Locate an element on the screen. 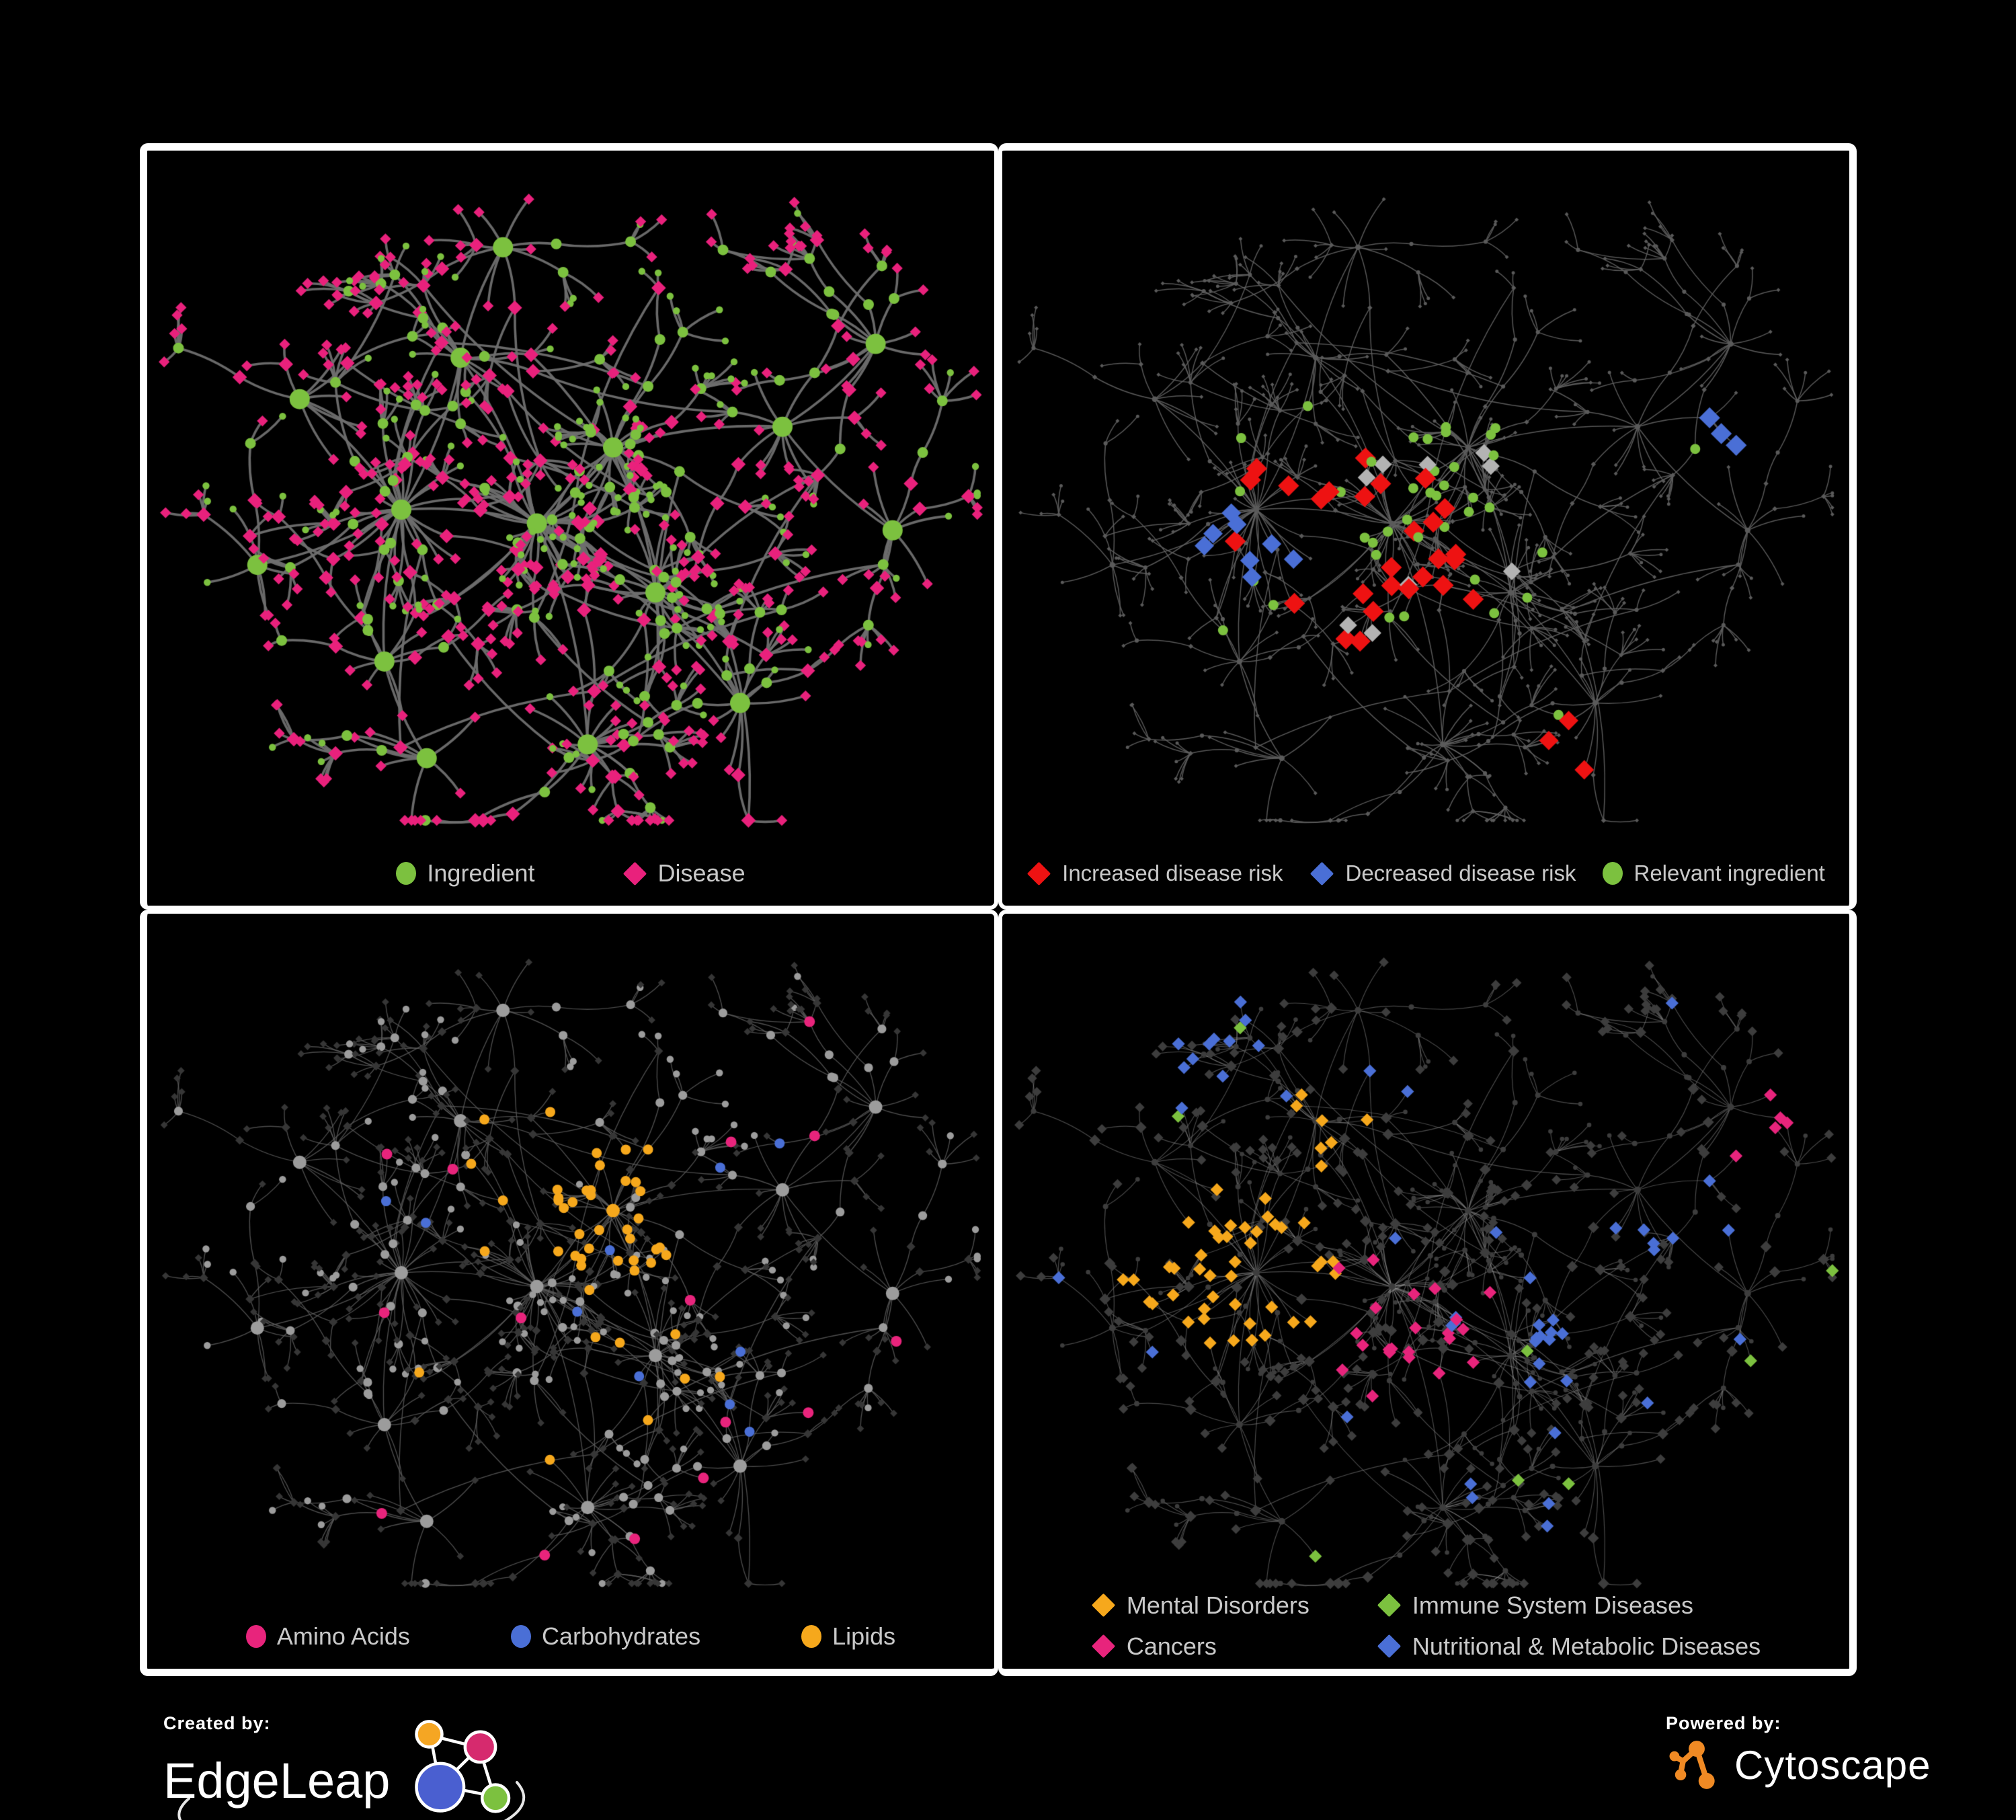  cytoscape-logo: Cytoscape is located at coordinates (1798, 1765).